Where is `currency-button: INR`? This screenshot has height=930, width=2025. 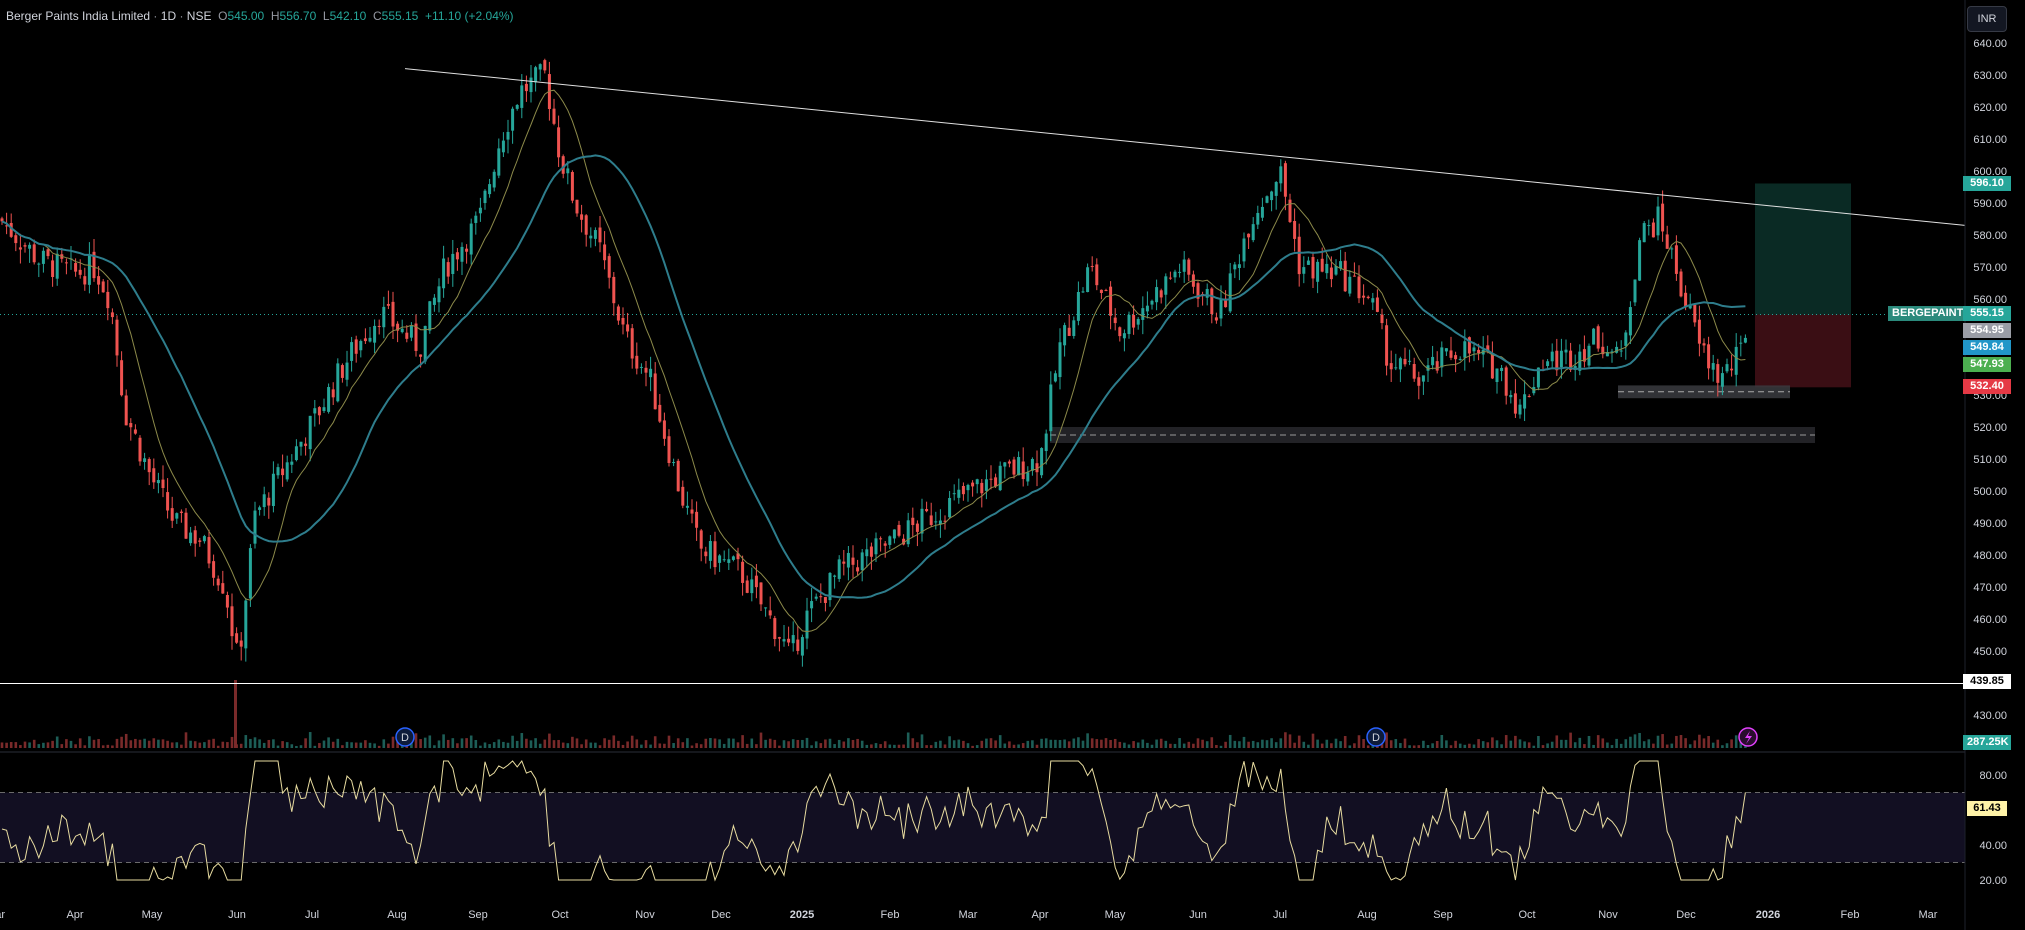
currency-button: INR is located at coordinates (1987, 19).